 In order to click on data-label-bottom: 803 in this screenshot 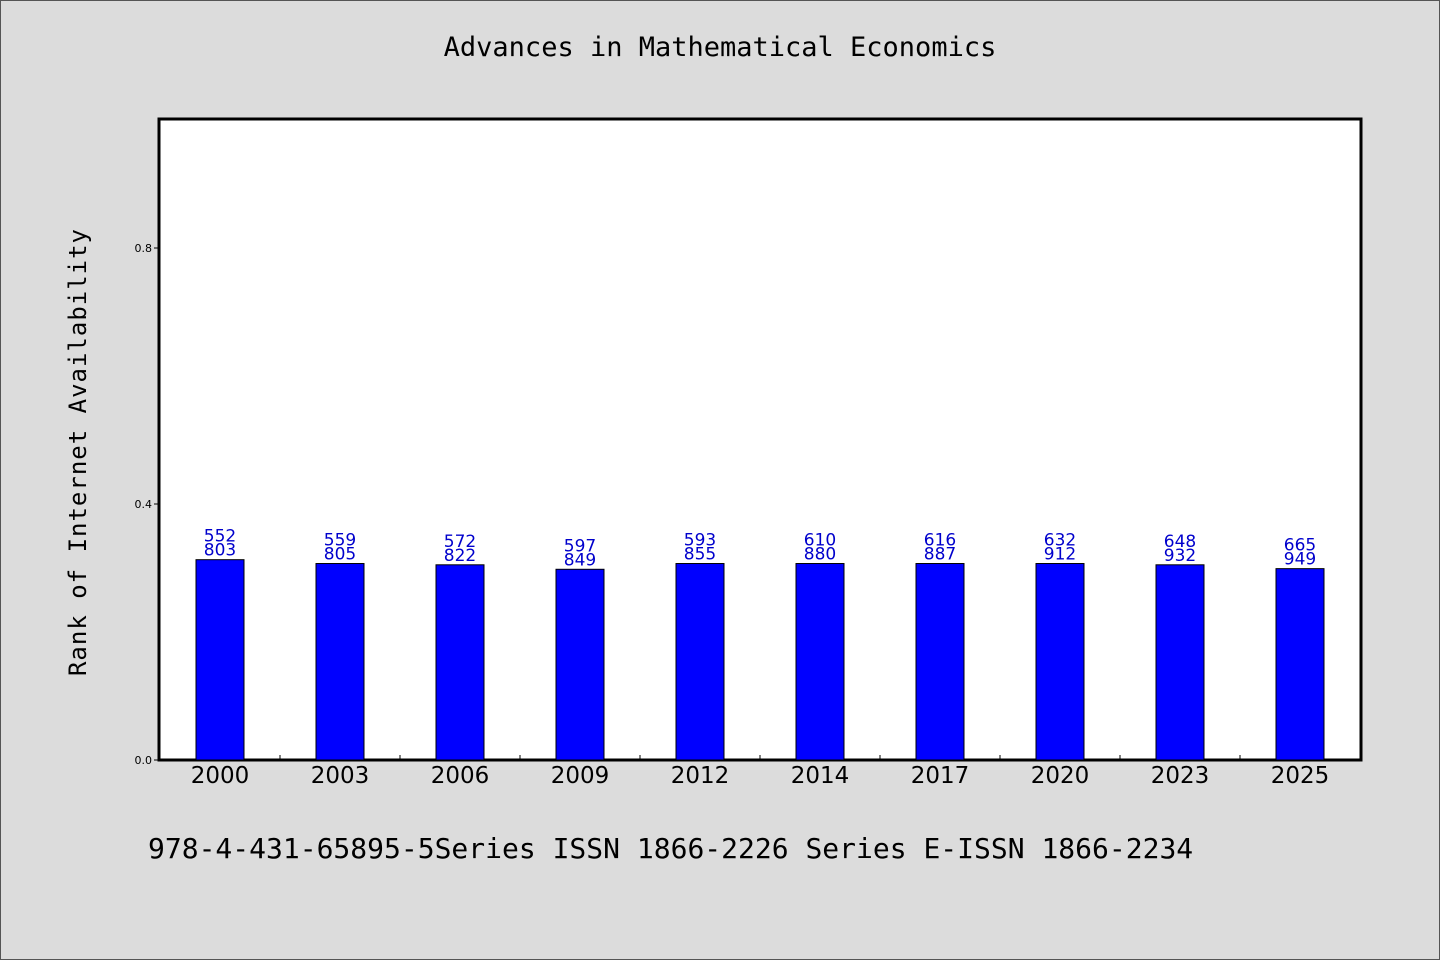, I will do `click(220, 551)`.